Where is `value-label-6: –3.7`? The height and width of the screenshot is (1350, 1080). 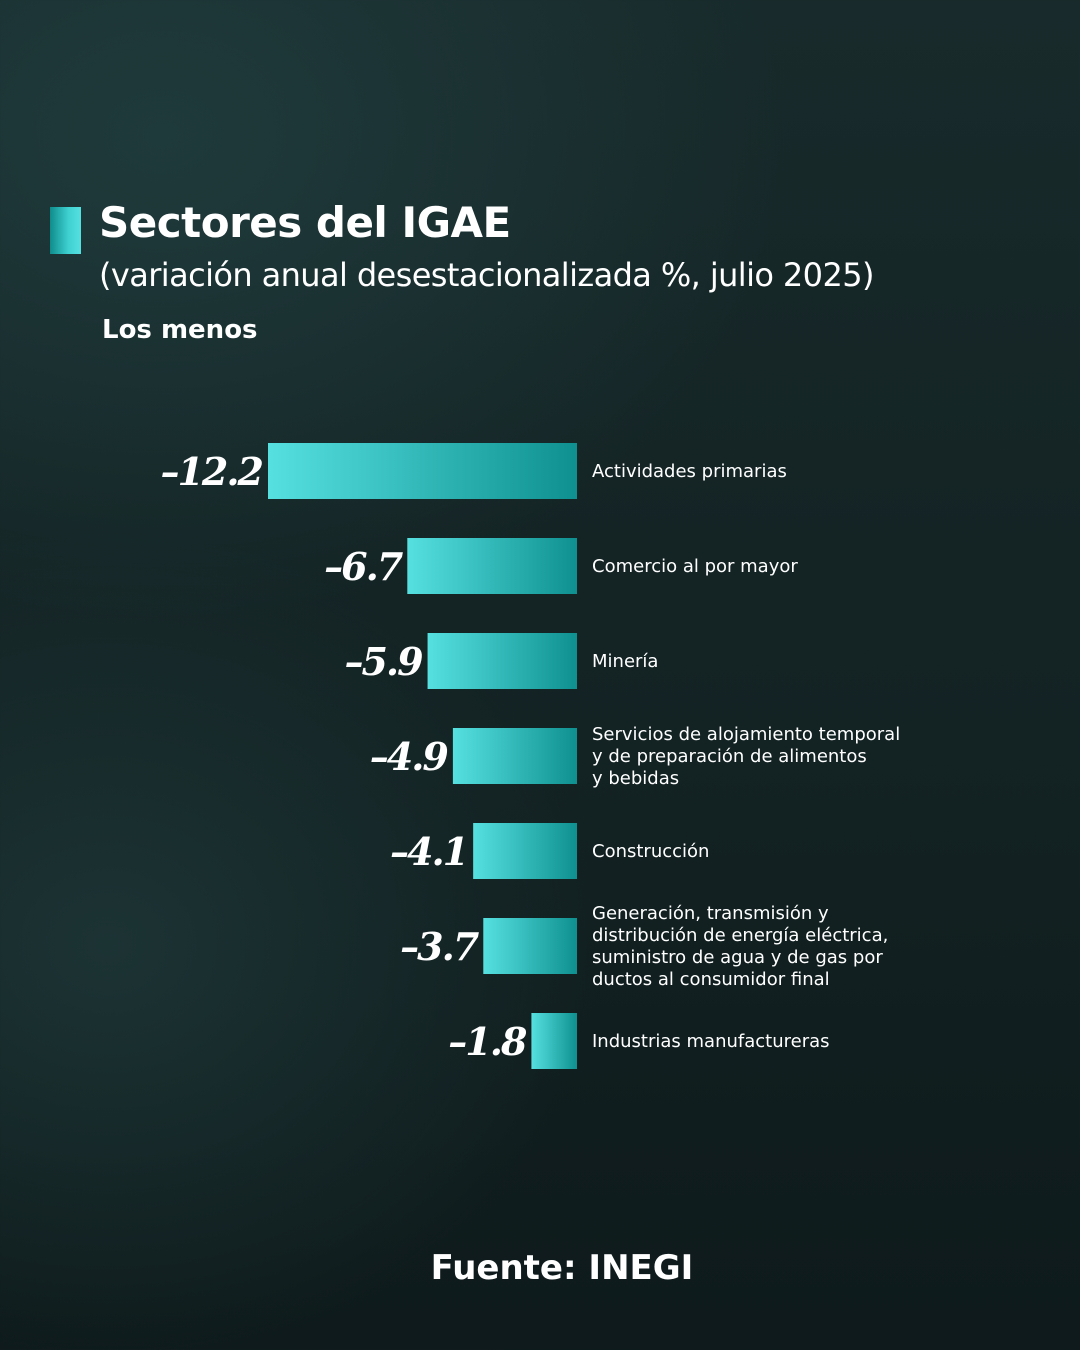
value-label-6: –3.7 is located at coordinates (439, 946).